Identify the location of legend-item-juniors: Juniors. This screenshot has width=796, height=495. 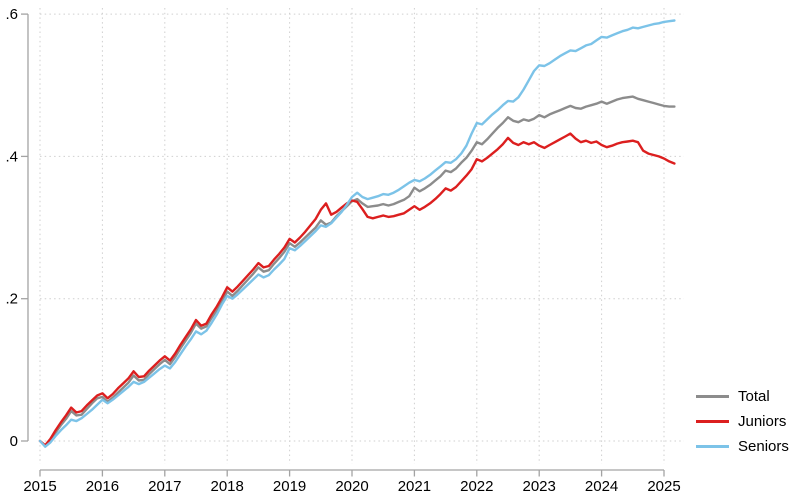
(746, 421).